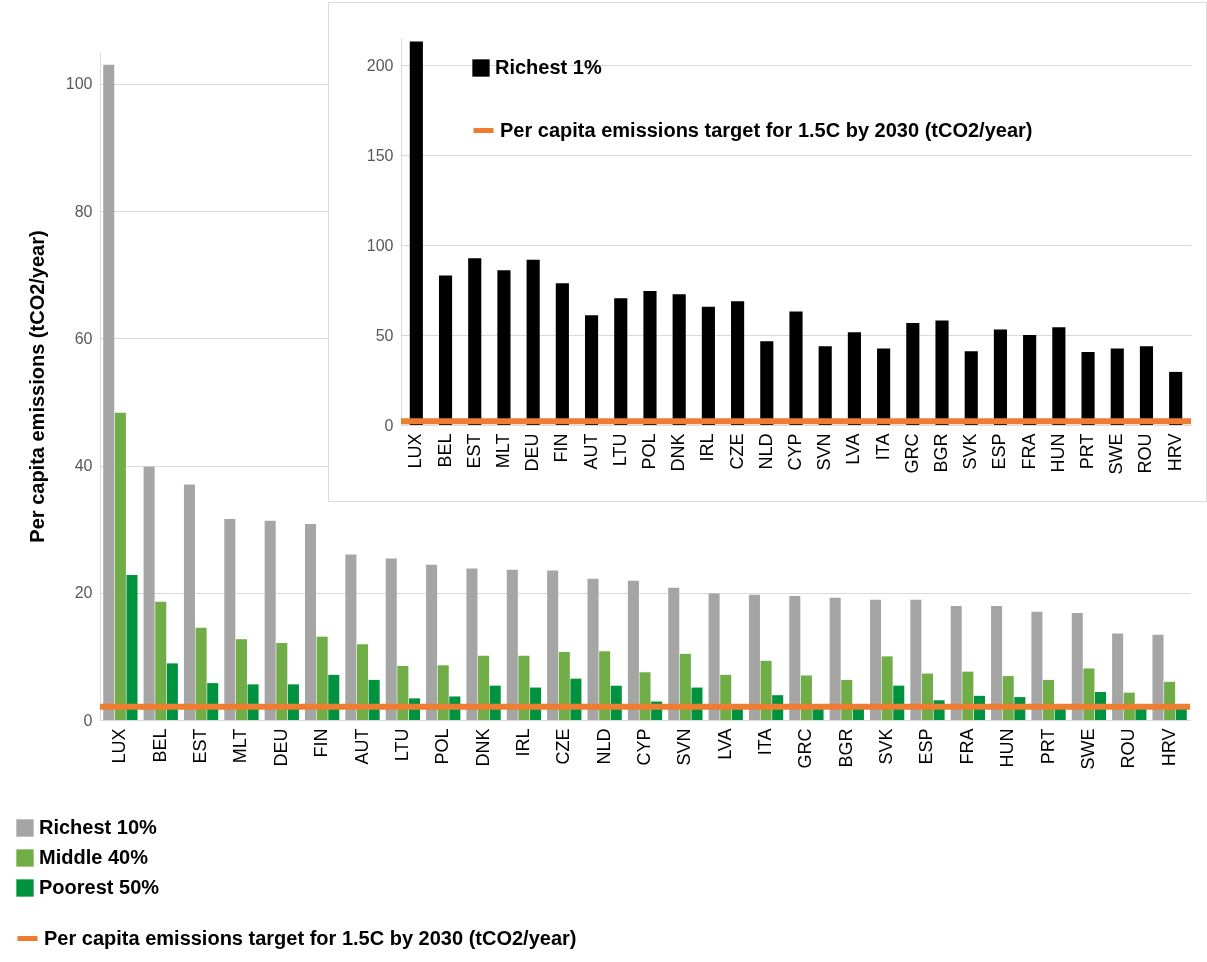 The height and width of the screenshot is (962, 1207). I want to click on y-tick-label: 80, so click(83, 211).